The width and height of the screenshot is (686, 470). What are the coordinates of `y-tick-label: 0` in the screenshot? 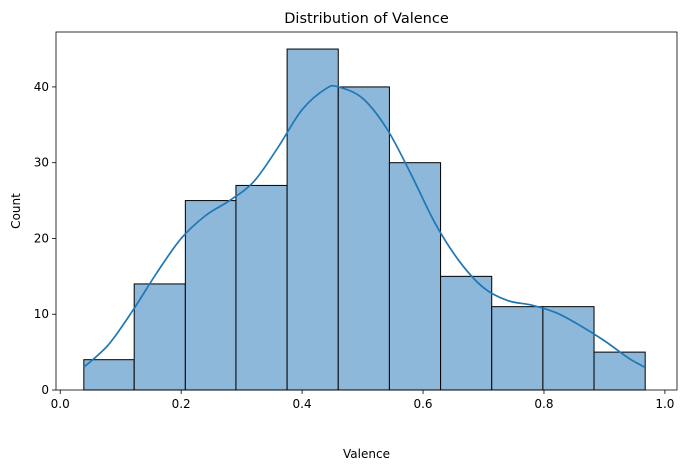 It's located at (45, 390).